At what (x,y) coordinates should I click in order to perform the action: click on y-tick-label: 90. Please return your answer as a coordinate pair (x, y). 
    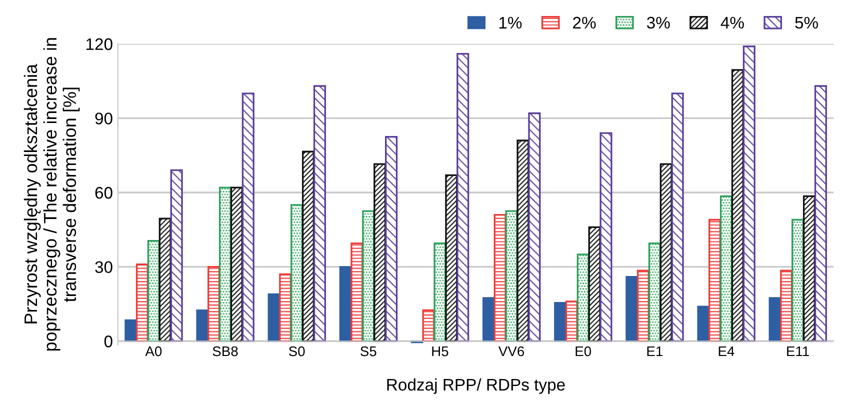
    Looking at the image, I should click on (103, 118).